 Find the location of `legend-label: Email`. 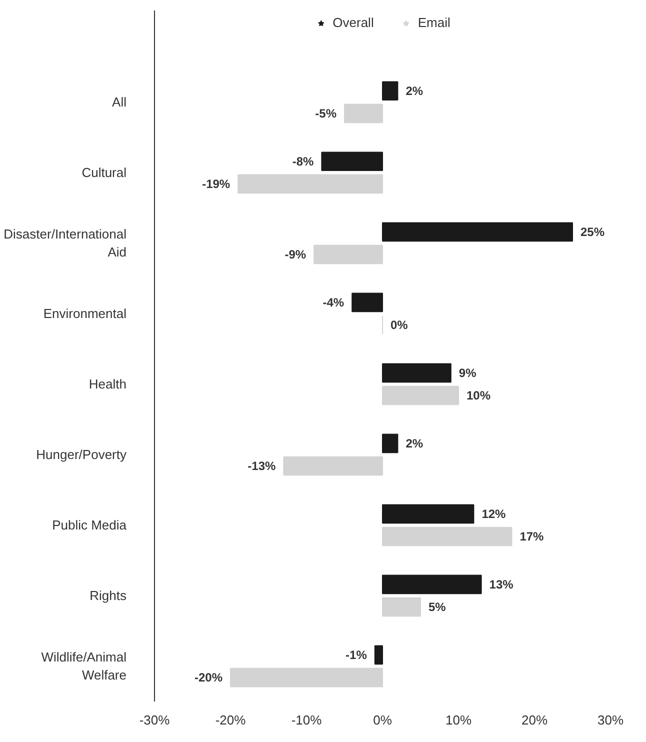

legend-label: Email is located at coordinates (434, 22).